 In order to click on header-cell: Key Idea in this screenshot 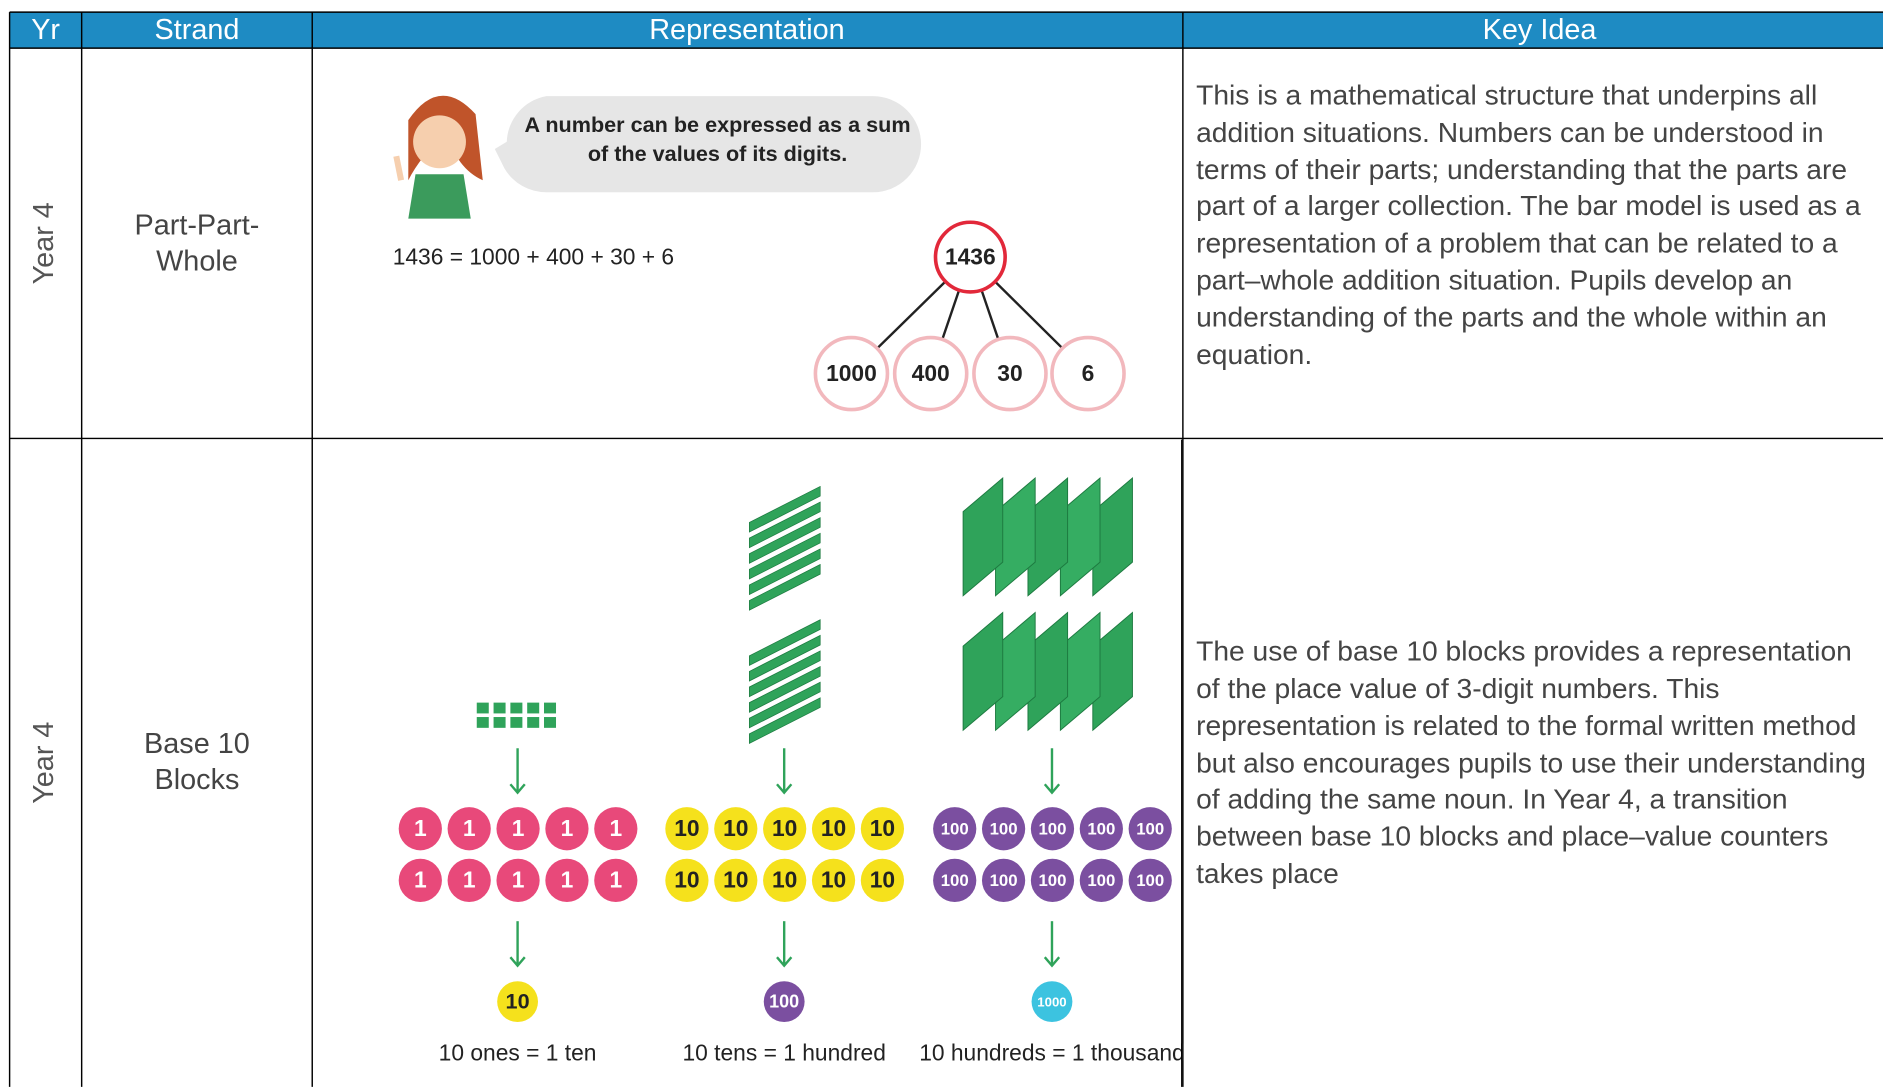, I will do `click(1540, 30)`.